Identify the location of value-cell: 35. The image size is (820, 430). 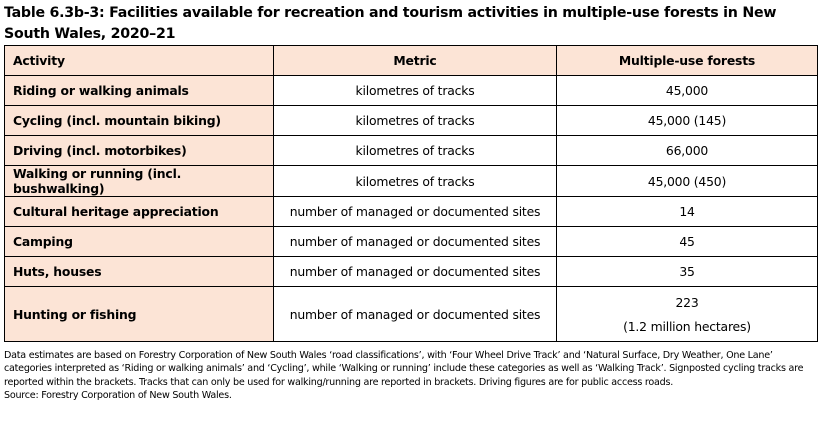
(687, 271).